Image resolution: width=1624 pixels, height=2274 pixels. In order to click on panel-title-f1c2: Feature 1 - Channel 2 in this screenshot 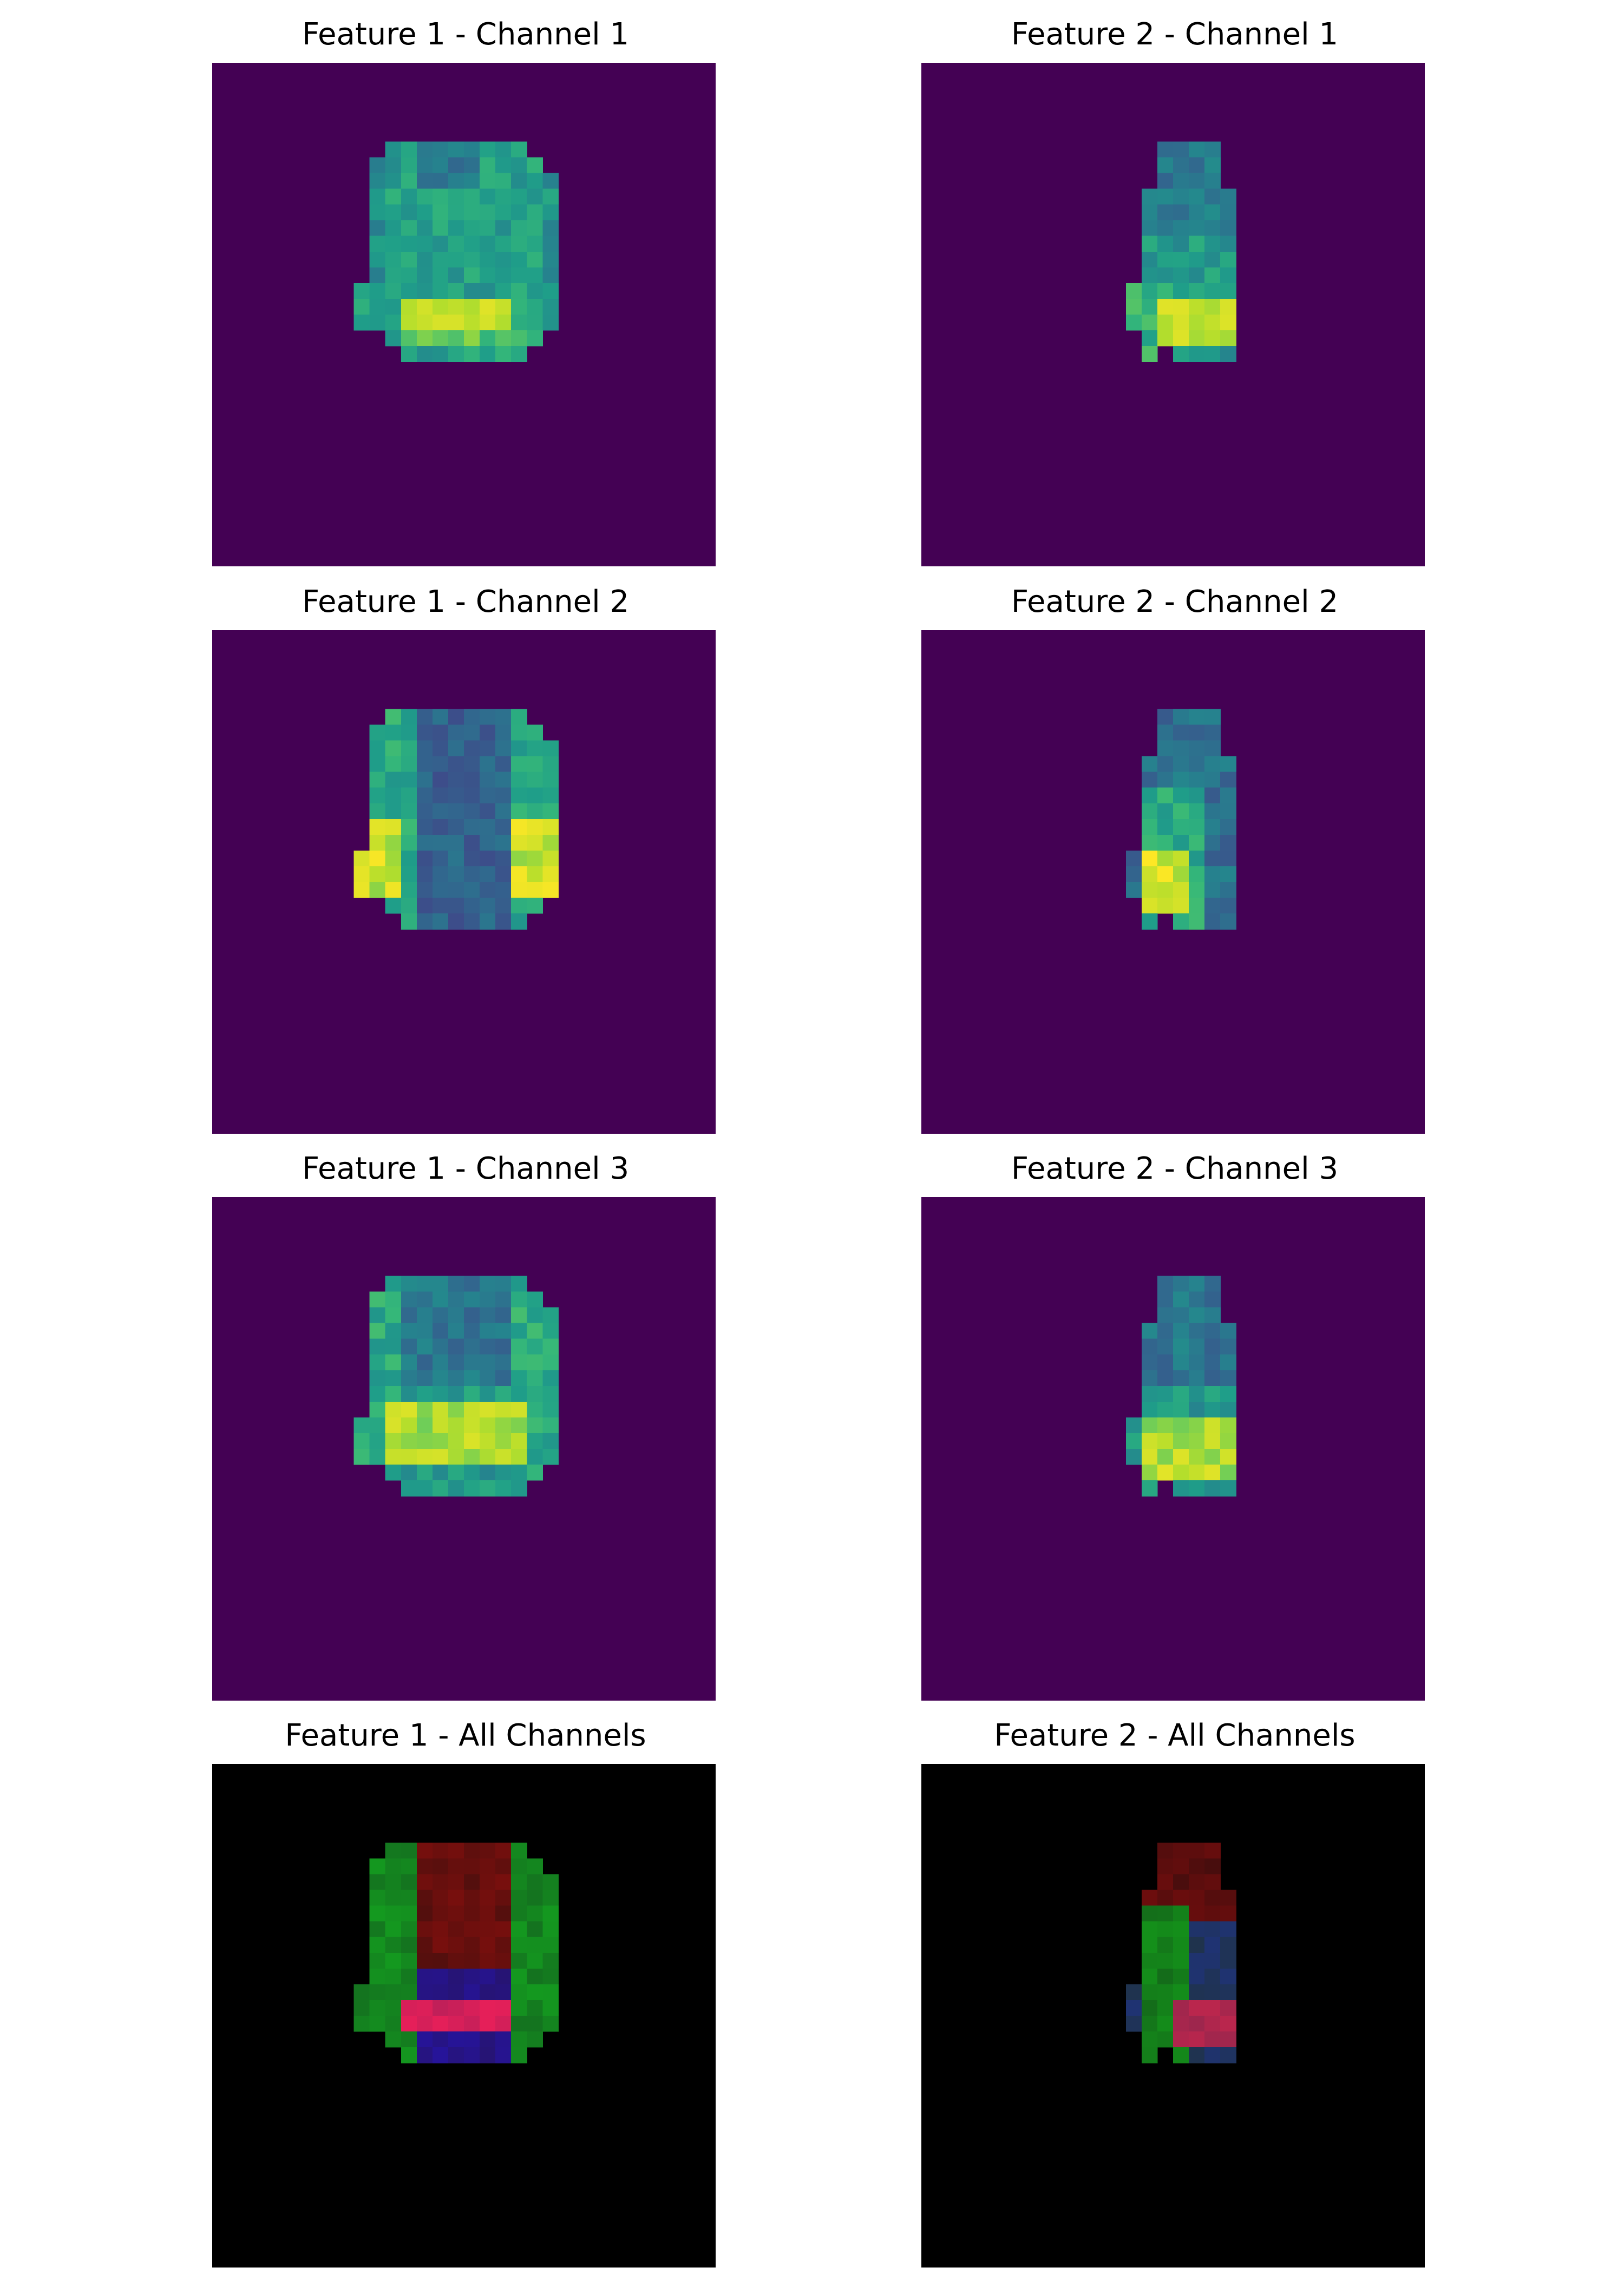, I will do `click(466, 602)`.